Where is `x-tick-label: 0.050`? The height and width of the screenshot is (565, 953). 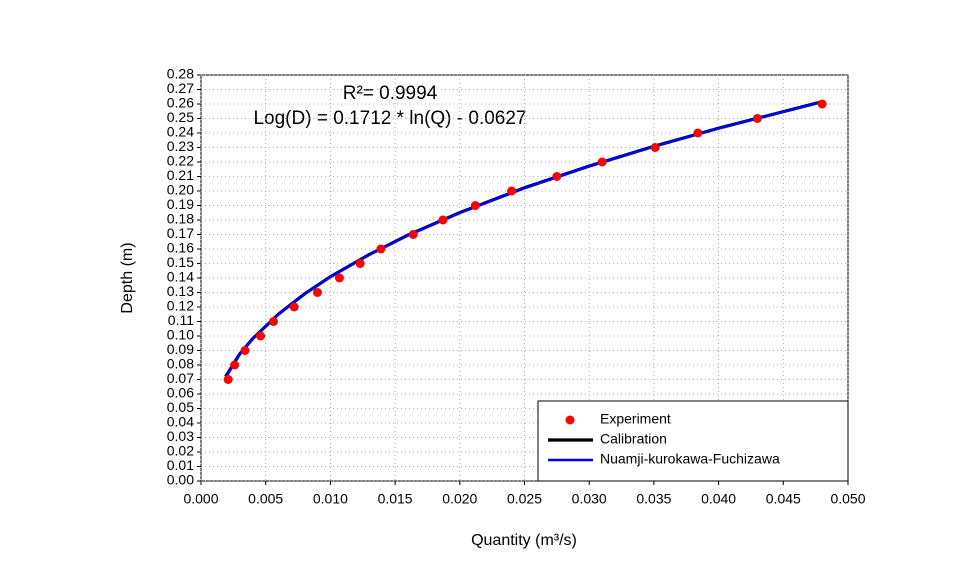
x-tick-label: 0.050 is located at coordinates (847, 499).